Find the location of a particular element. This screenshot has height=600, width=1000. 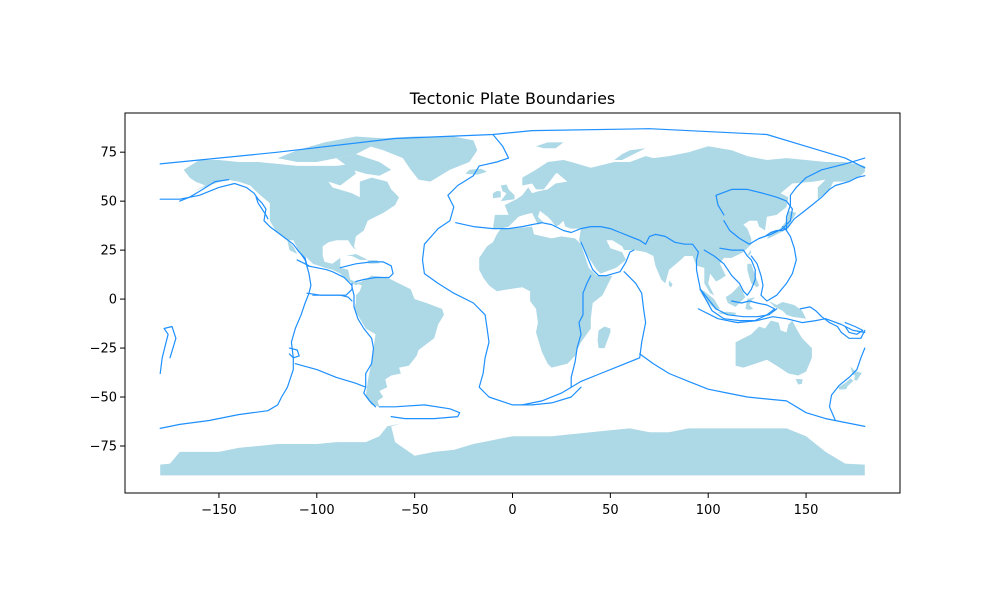

landmass-africa is located at coordinates (546, 297).